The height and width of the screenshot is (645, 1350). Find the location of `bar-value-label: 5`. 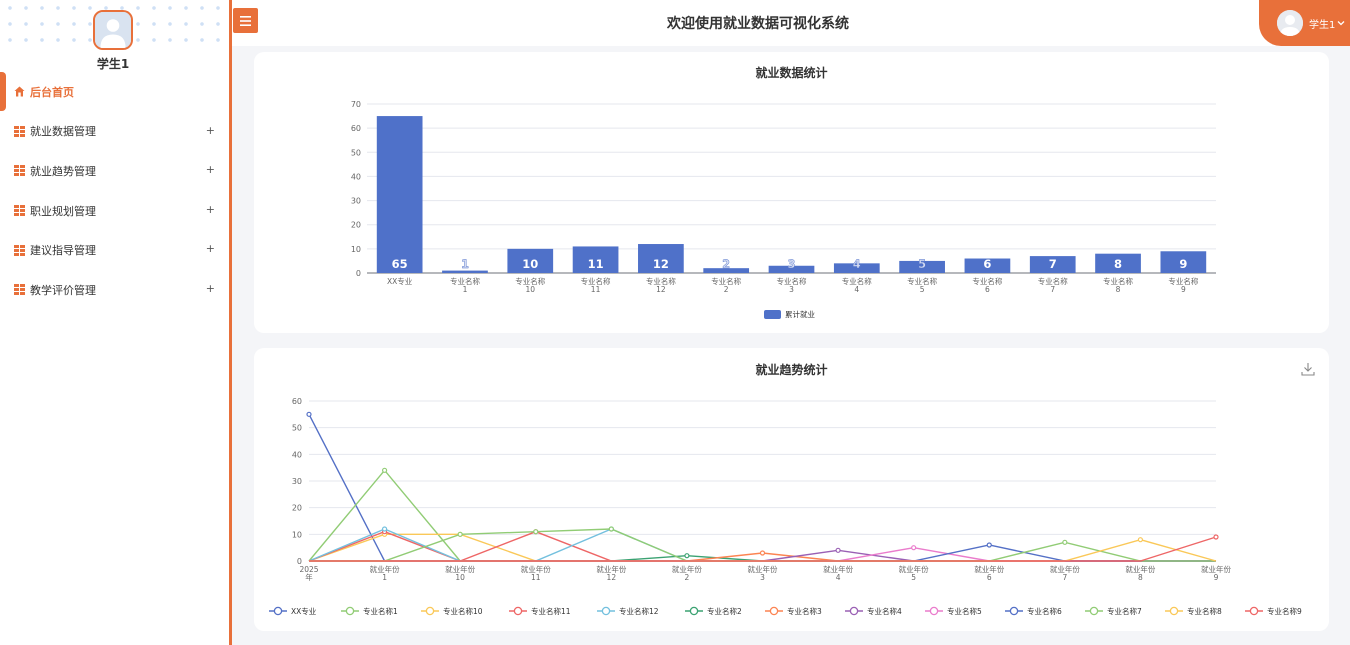

bar-value-label: 5 is located at coordinates (922, 264).